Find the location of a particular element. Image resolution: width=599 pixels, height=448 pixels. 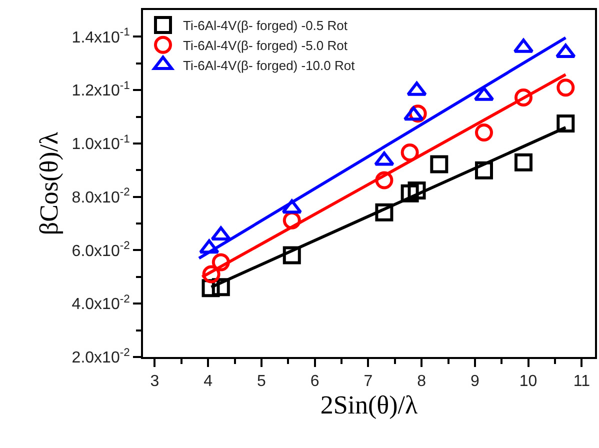

y-tick-label: 2.0x10$^{-2}$ is located at coordinates (101, 356).